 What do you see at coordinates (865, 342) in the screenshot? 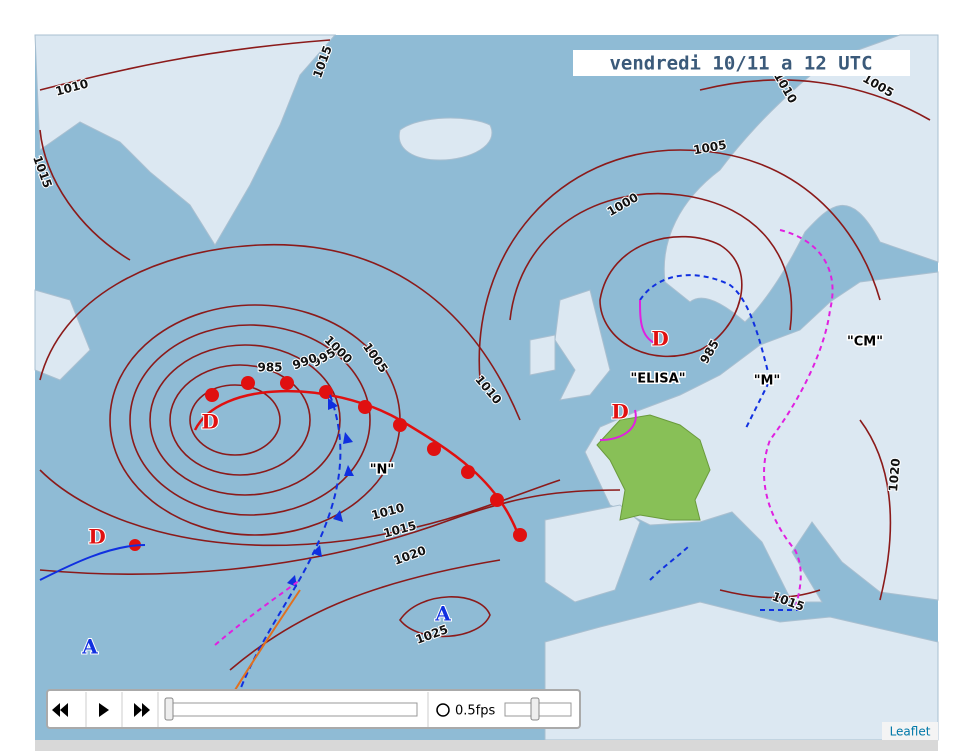
I see `front-name: "CM"` at bounding box center [865, 342].